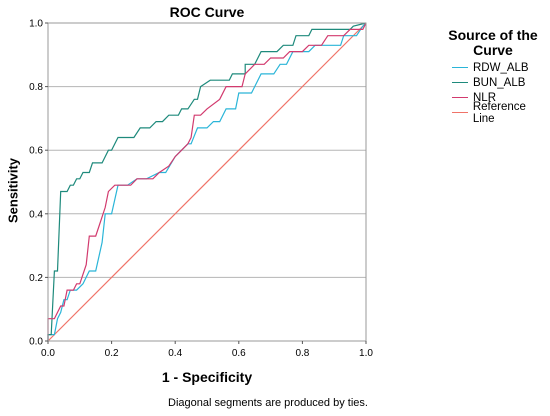 This screenshot has width=550, height=416. Describe the element at coordinates (207, 12) in the screenshot. I see `chart-title: ROC Curve` at that location.